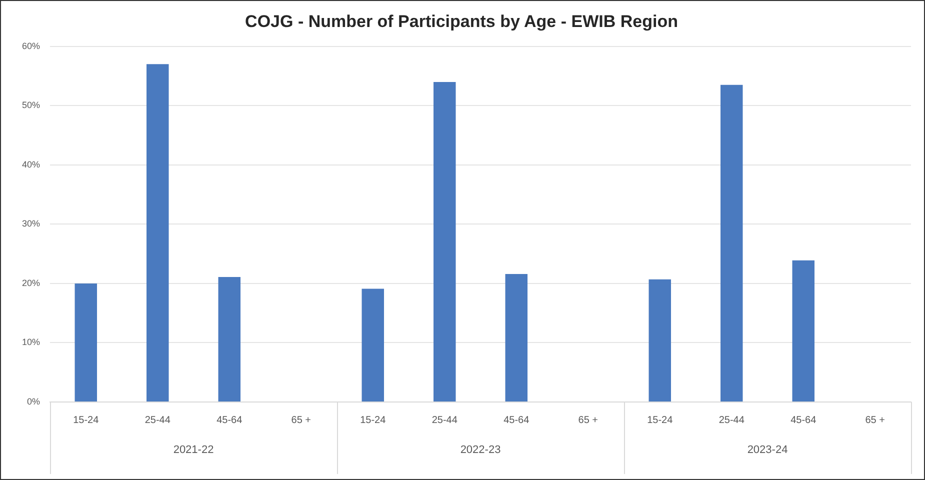  What do you see at coordinates (31, 283) in the screenshot?
I see `y-tick-label: 20%` at bounding box center [31, 283].